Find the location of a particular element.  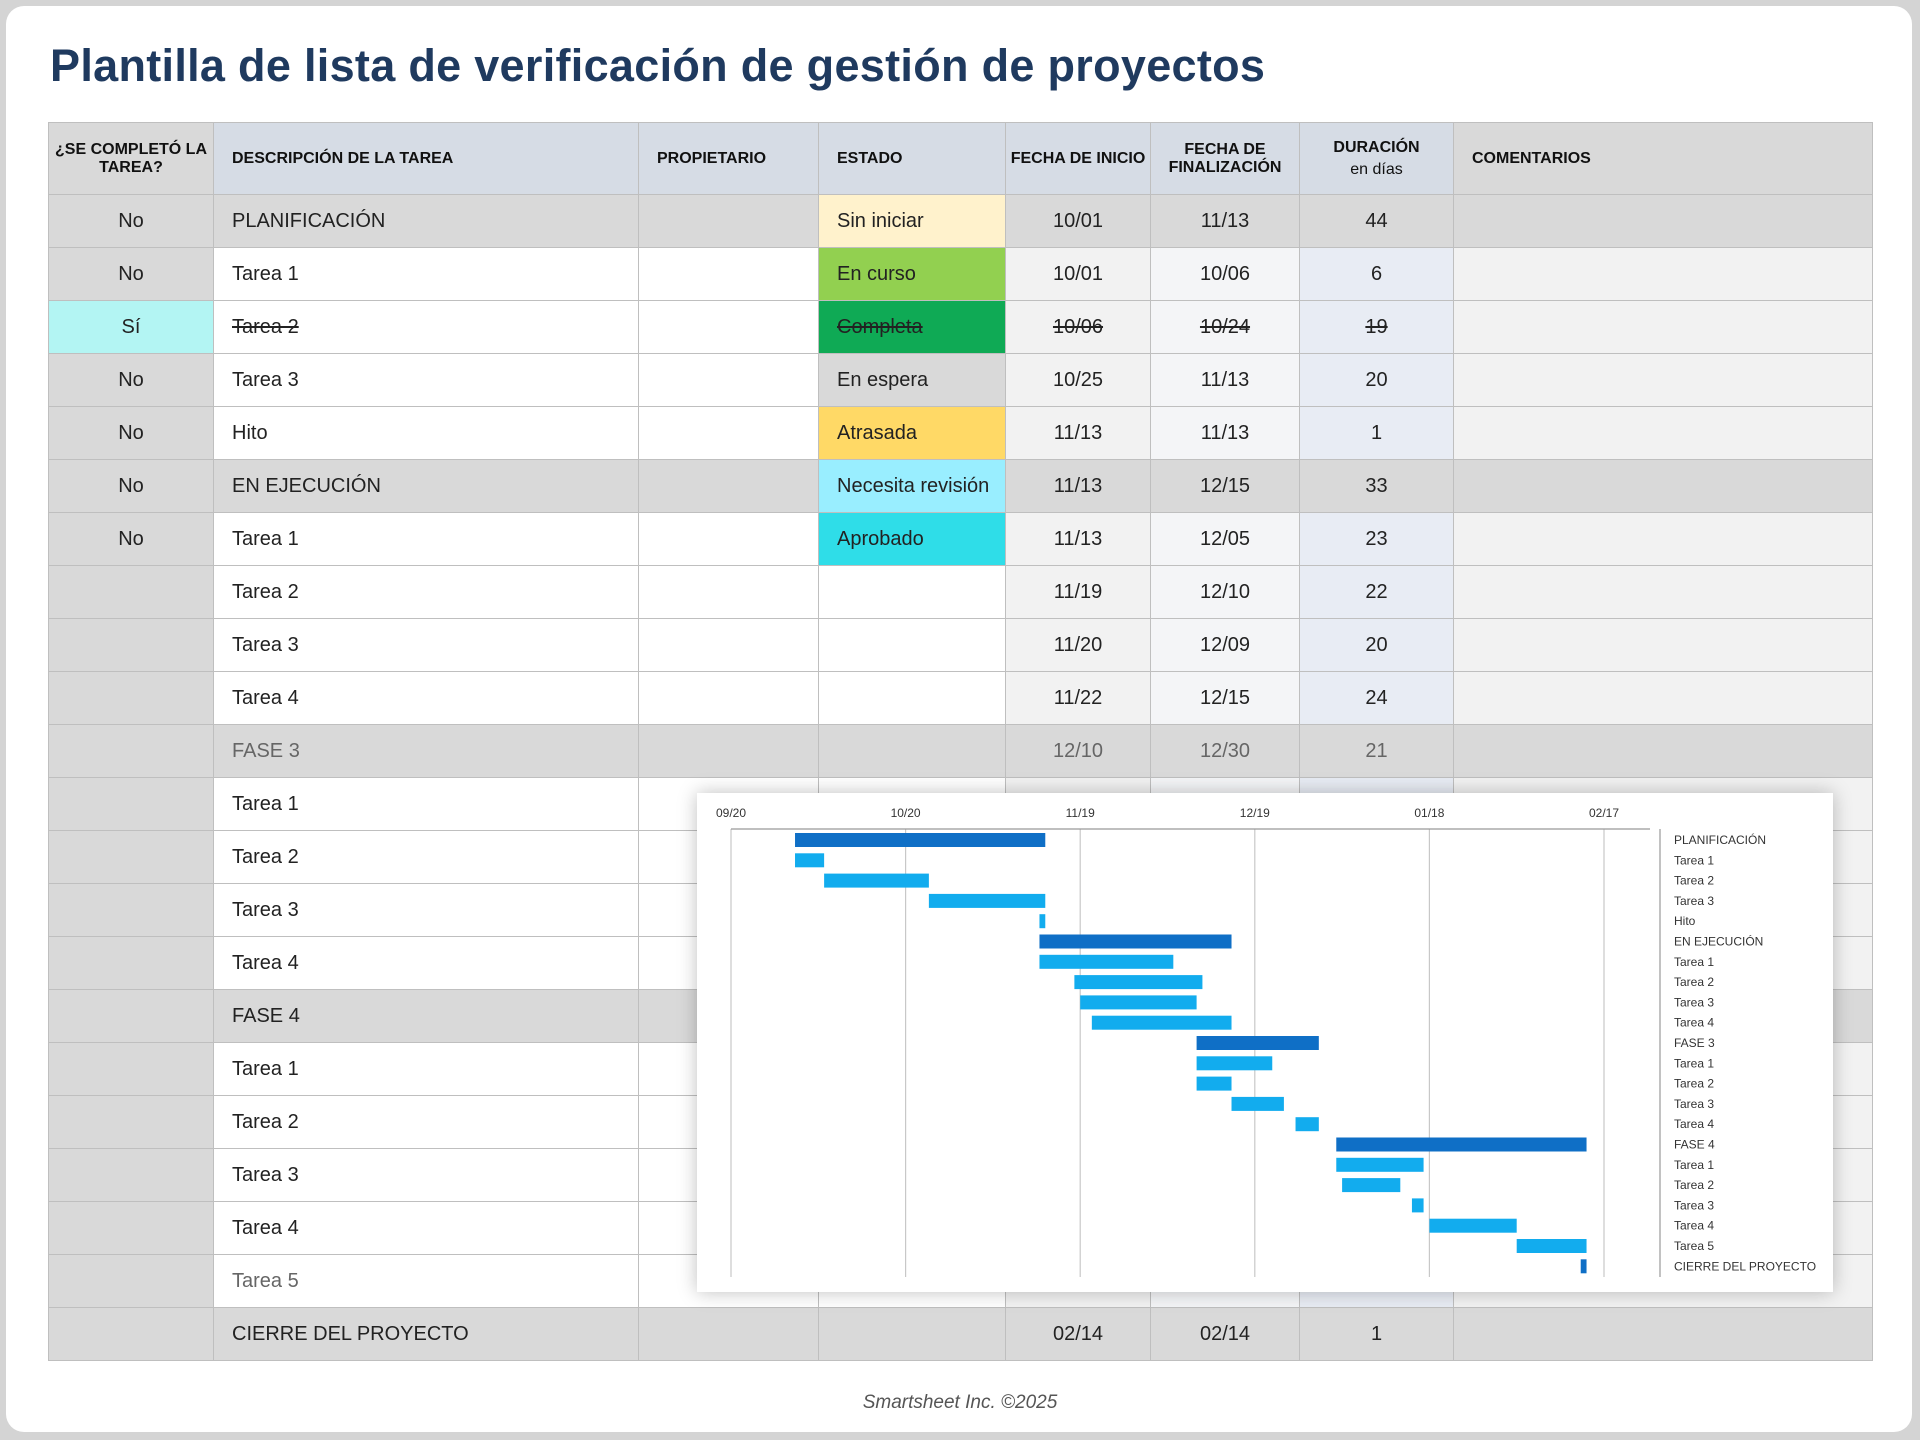

status-cell: Sin iniciar is located at coordinates (912, 221).